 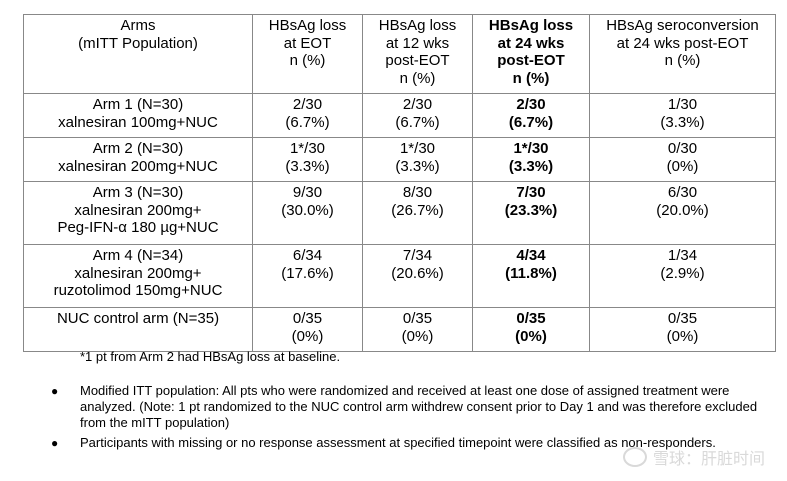 I want to click on arm-cell: Arm 2 (N=30) xalnesiran 200mg+NUC, so click(x=138, y=159).